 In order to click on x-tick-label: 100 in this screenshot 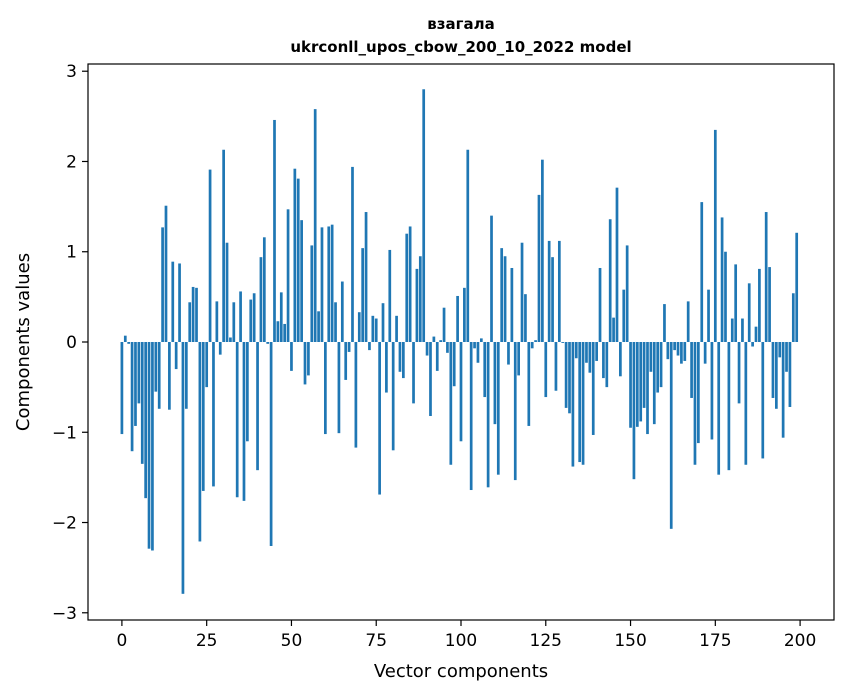, I will do `click(461, 641)`.